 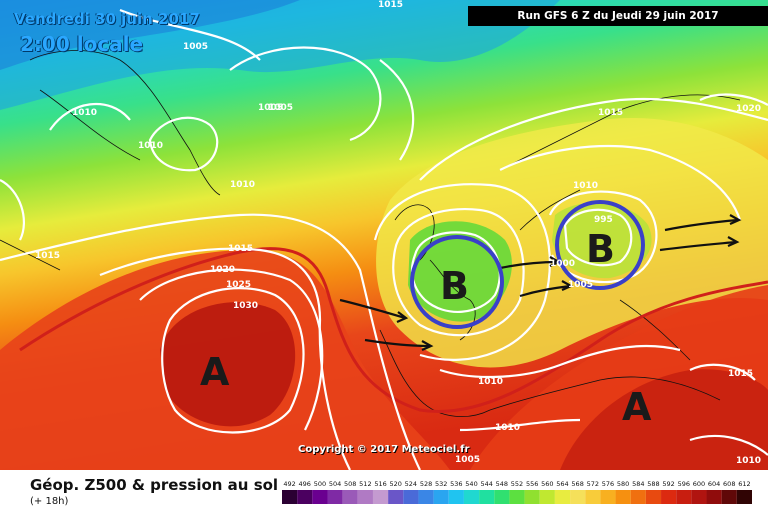 I want to click on copyright: Copyright © 2017 Meteociel.fr, so click(x=384, y=449).